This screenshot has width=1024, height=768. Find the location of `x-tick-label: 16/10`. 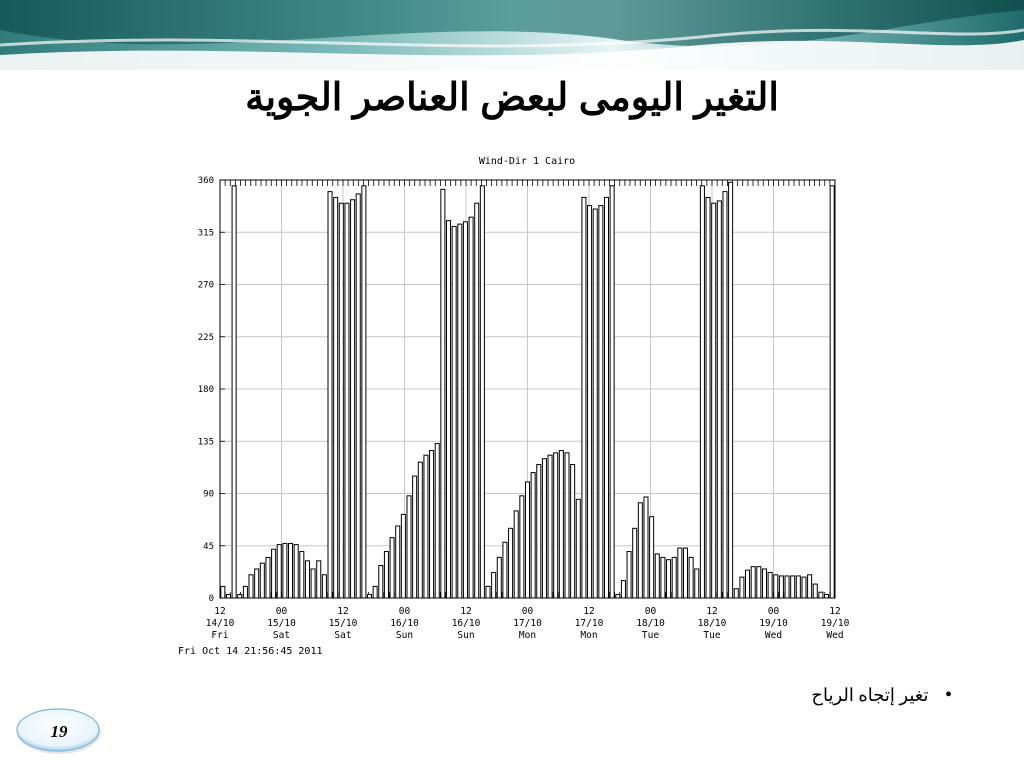

x-tick-label: 16/10 is located at coordinates (404, 623).